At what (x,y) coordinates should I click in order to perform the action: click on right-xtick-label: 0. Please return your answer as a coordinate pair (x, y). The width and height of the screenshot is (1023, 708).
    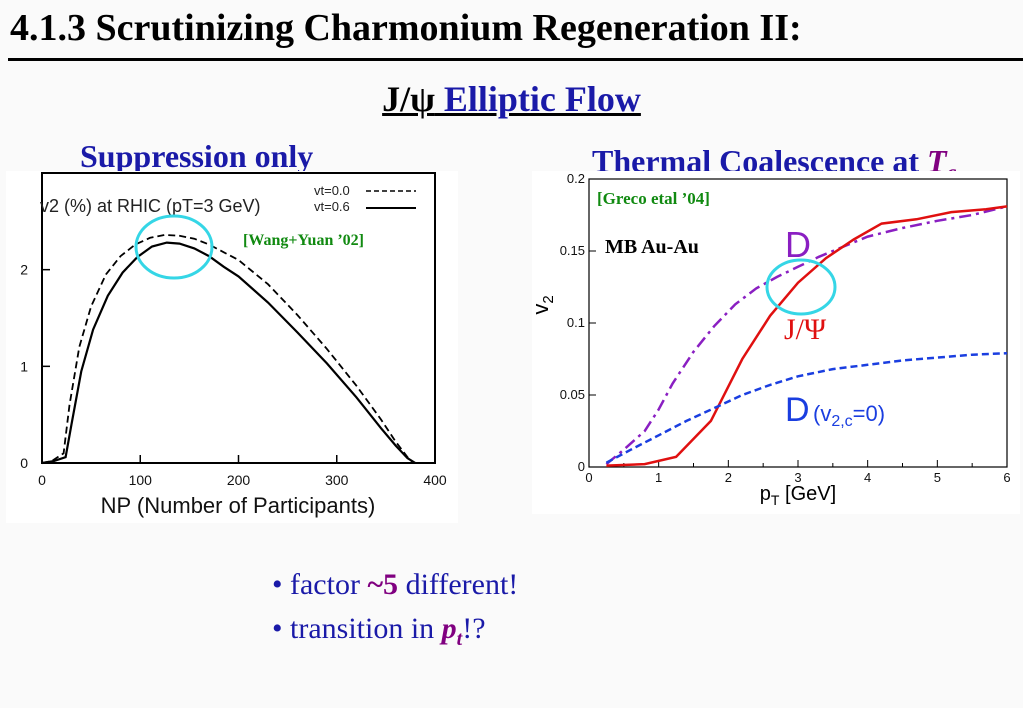
    Looking at the image, I should click on (588, 477).